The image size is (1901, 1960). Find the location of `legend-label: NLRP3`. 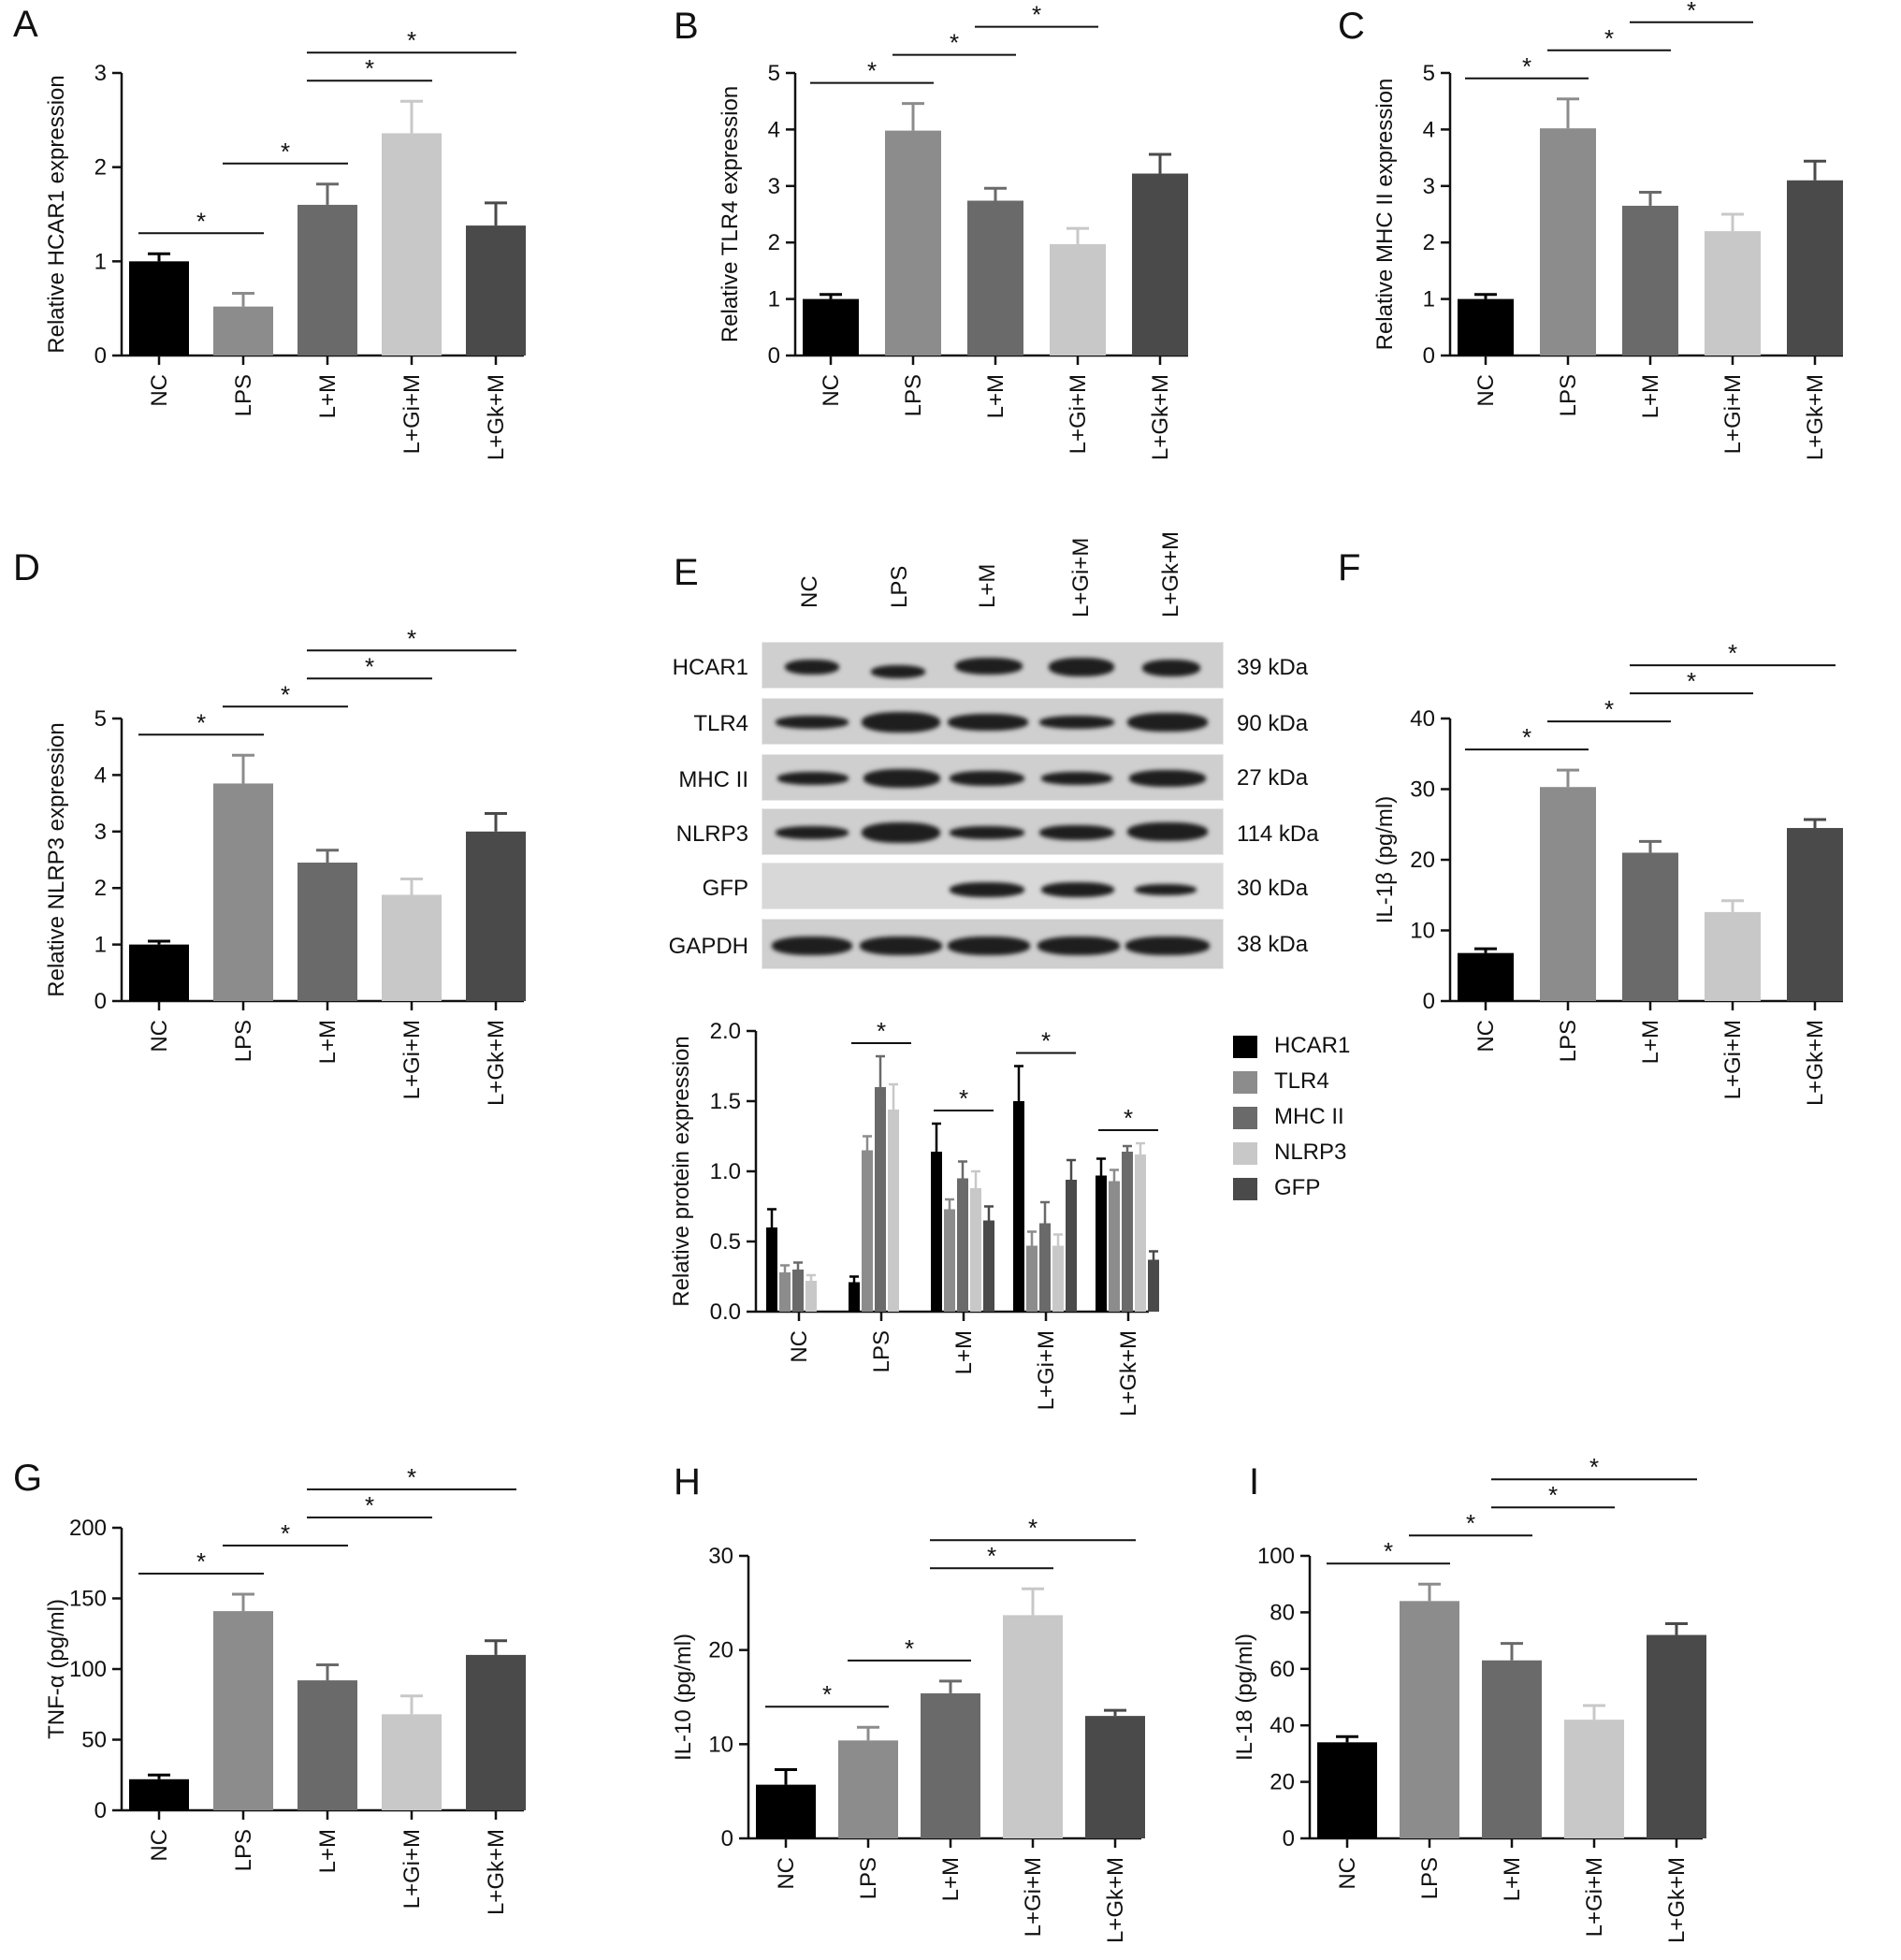

legend-label: NLRP3 is located at coordinates (1310, 1152).